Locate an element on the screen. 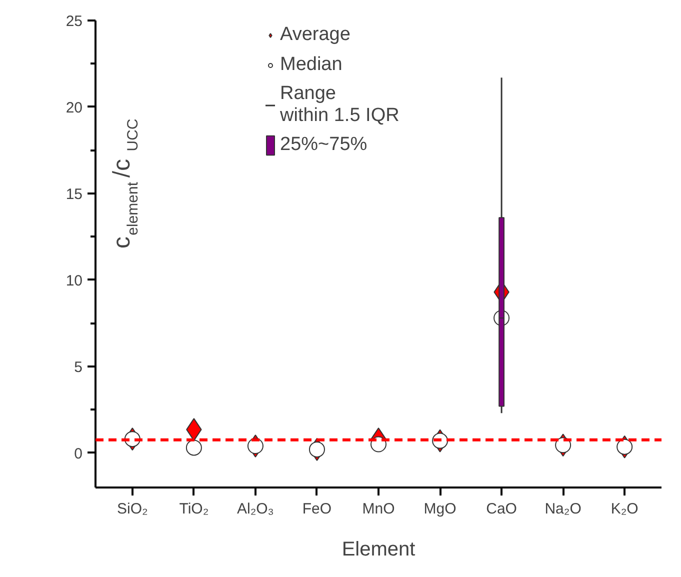  x-axis-title: Element is located at coordinates (379, 549).